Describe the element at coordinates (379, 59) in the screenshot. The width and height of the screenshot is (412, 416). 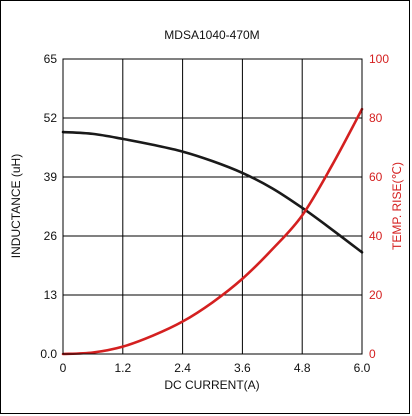
I see `y-right-tick-label: 100` at that location.